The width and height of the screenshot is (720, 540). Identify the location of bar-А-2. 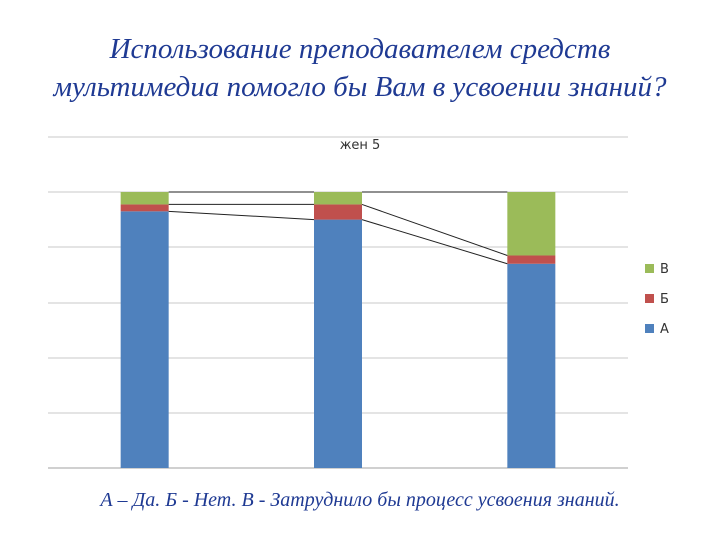
(531, 365).